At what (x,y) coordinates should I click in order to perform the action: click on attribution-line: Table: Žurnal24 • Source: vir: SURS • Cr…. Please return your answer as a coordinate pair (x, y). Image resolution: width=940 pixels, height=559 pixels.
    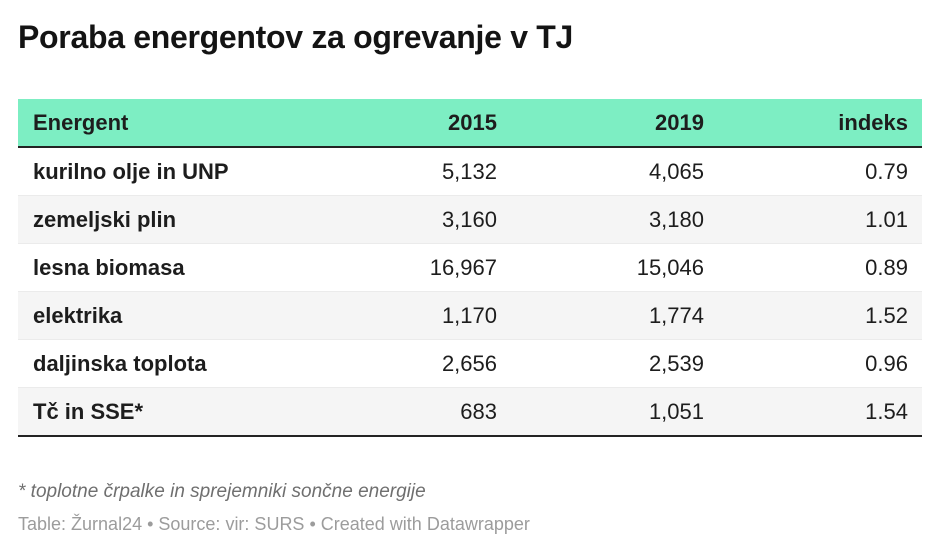
    Looking at the image, I should click on (274, 524).